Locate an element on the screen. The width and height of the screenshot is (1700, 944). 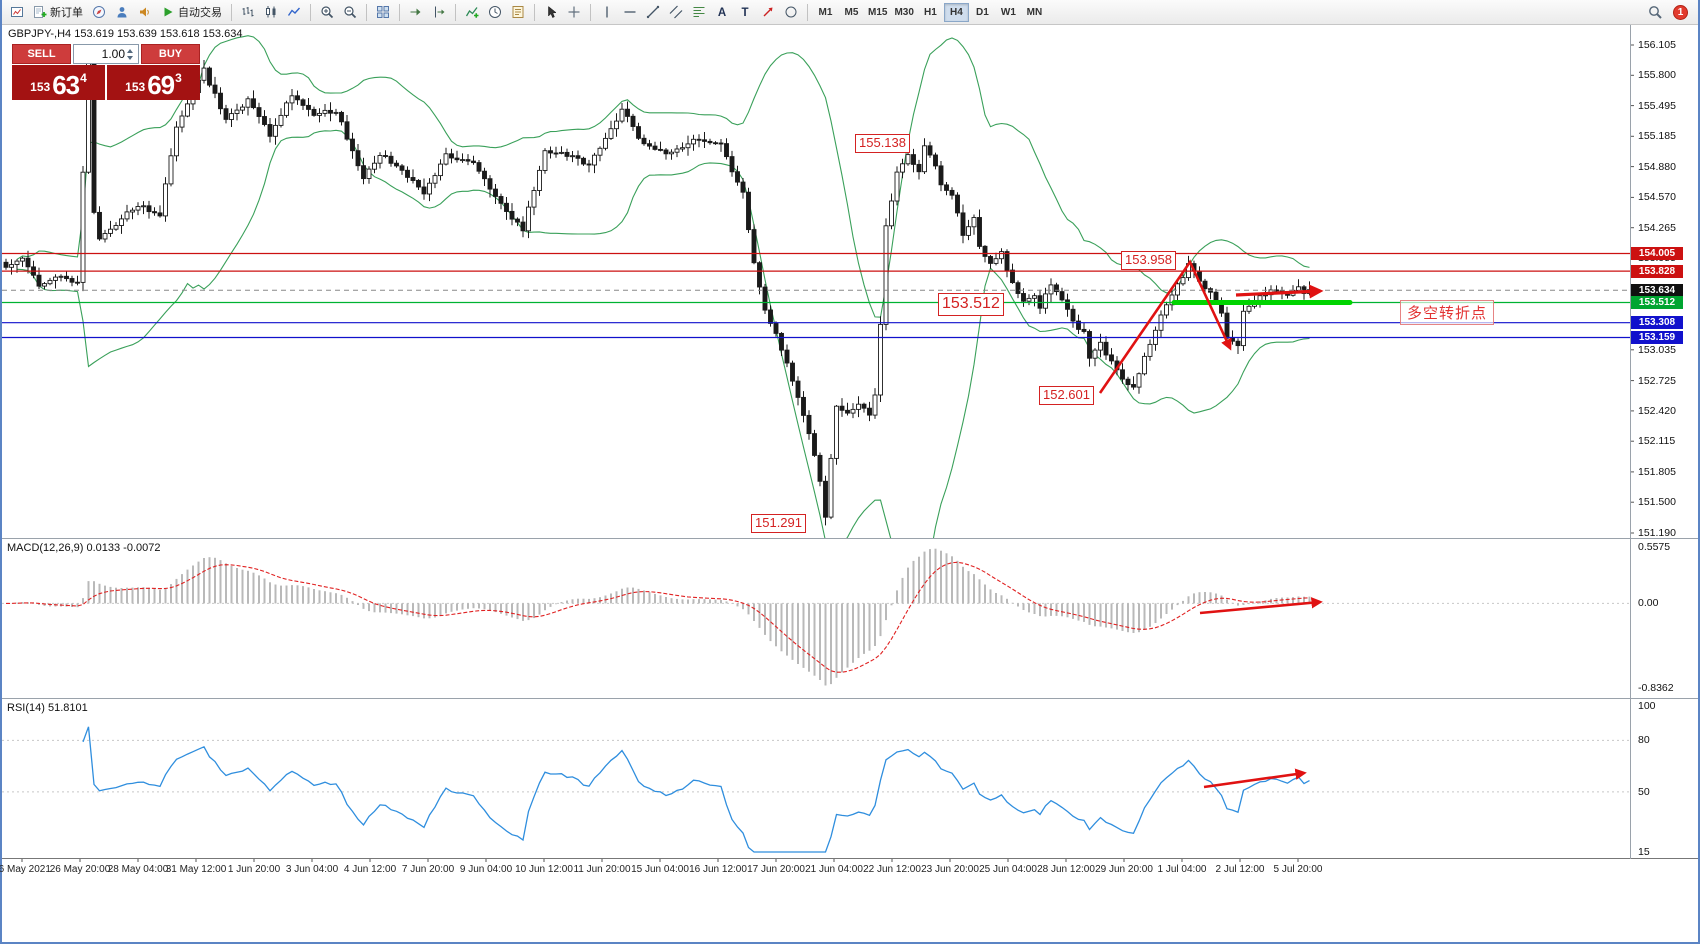
indicators-button is located at coordinates (472, 12).